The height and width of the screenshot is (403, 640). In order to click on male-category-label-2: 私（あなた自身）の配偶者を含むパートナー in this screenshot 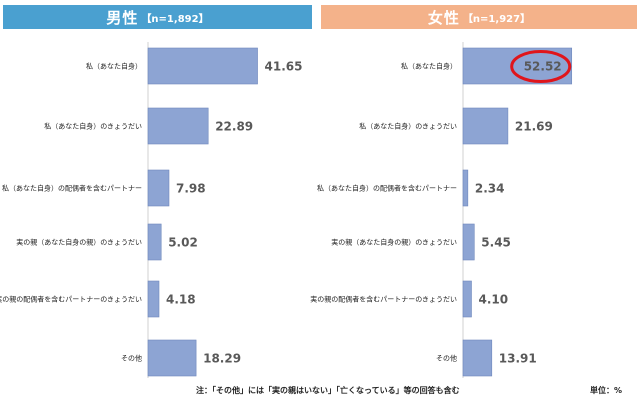, I will do `click(72, 188)`.